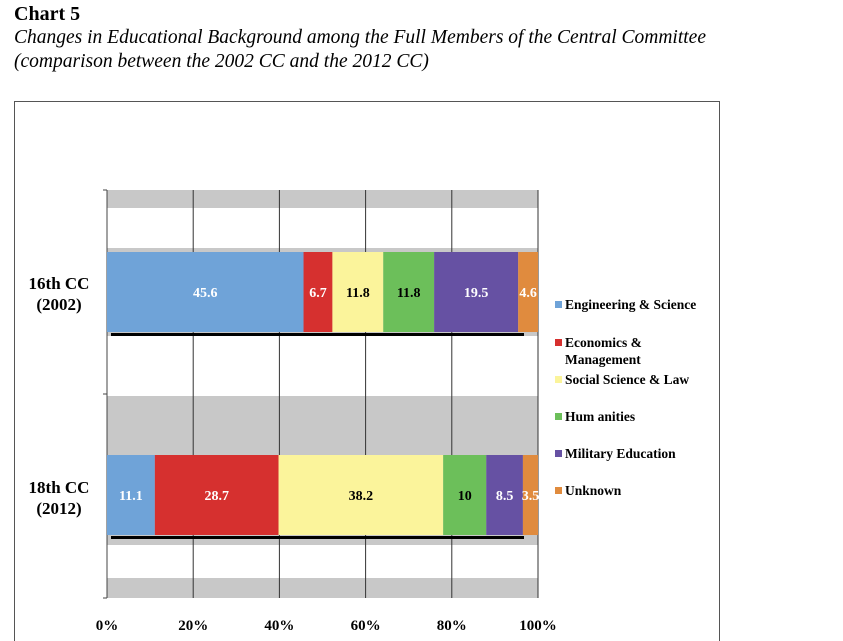 The height and width of the screenshot is (641, 843). I want to click on legend-item-2: Social Science & Law, so click(622, 379).